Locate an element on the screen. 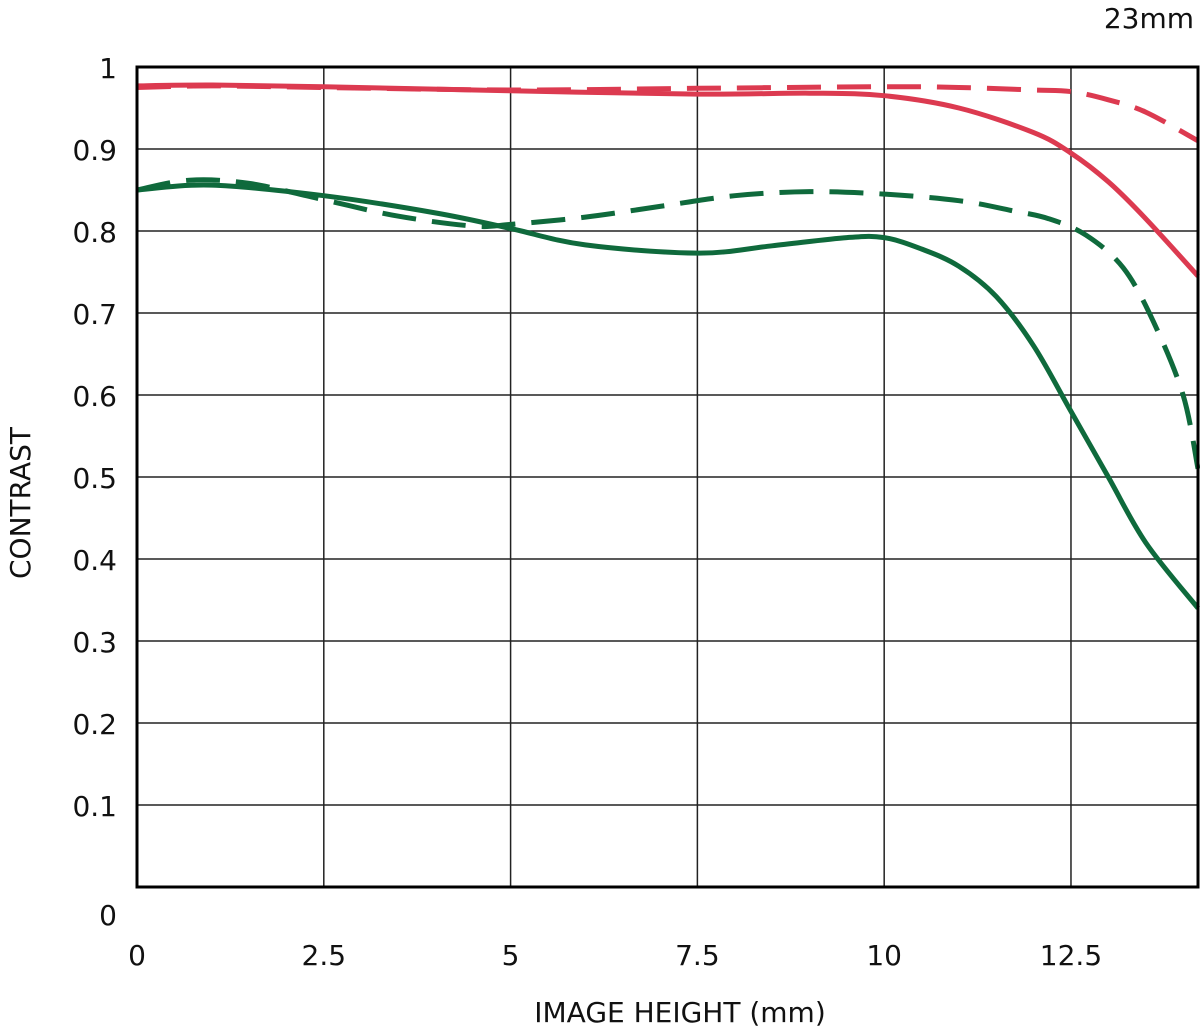 The height and width of the screenshot is (1032, 1200). x-tick-labels: 0 2.5 5 7.5 10 12.5 is located at coordinates (615, 955).